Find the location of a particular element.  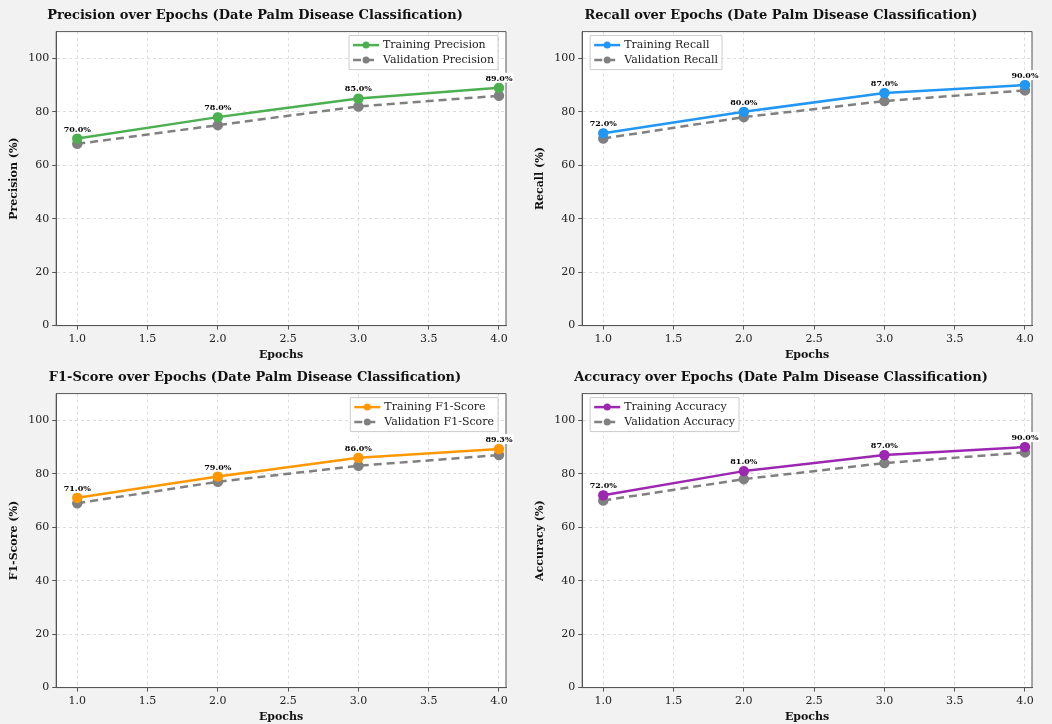

legend-label: Training F1-Score is located at coordinates (435, 406).